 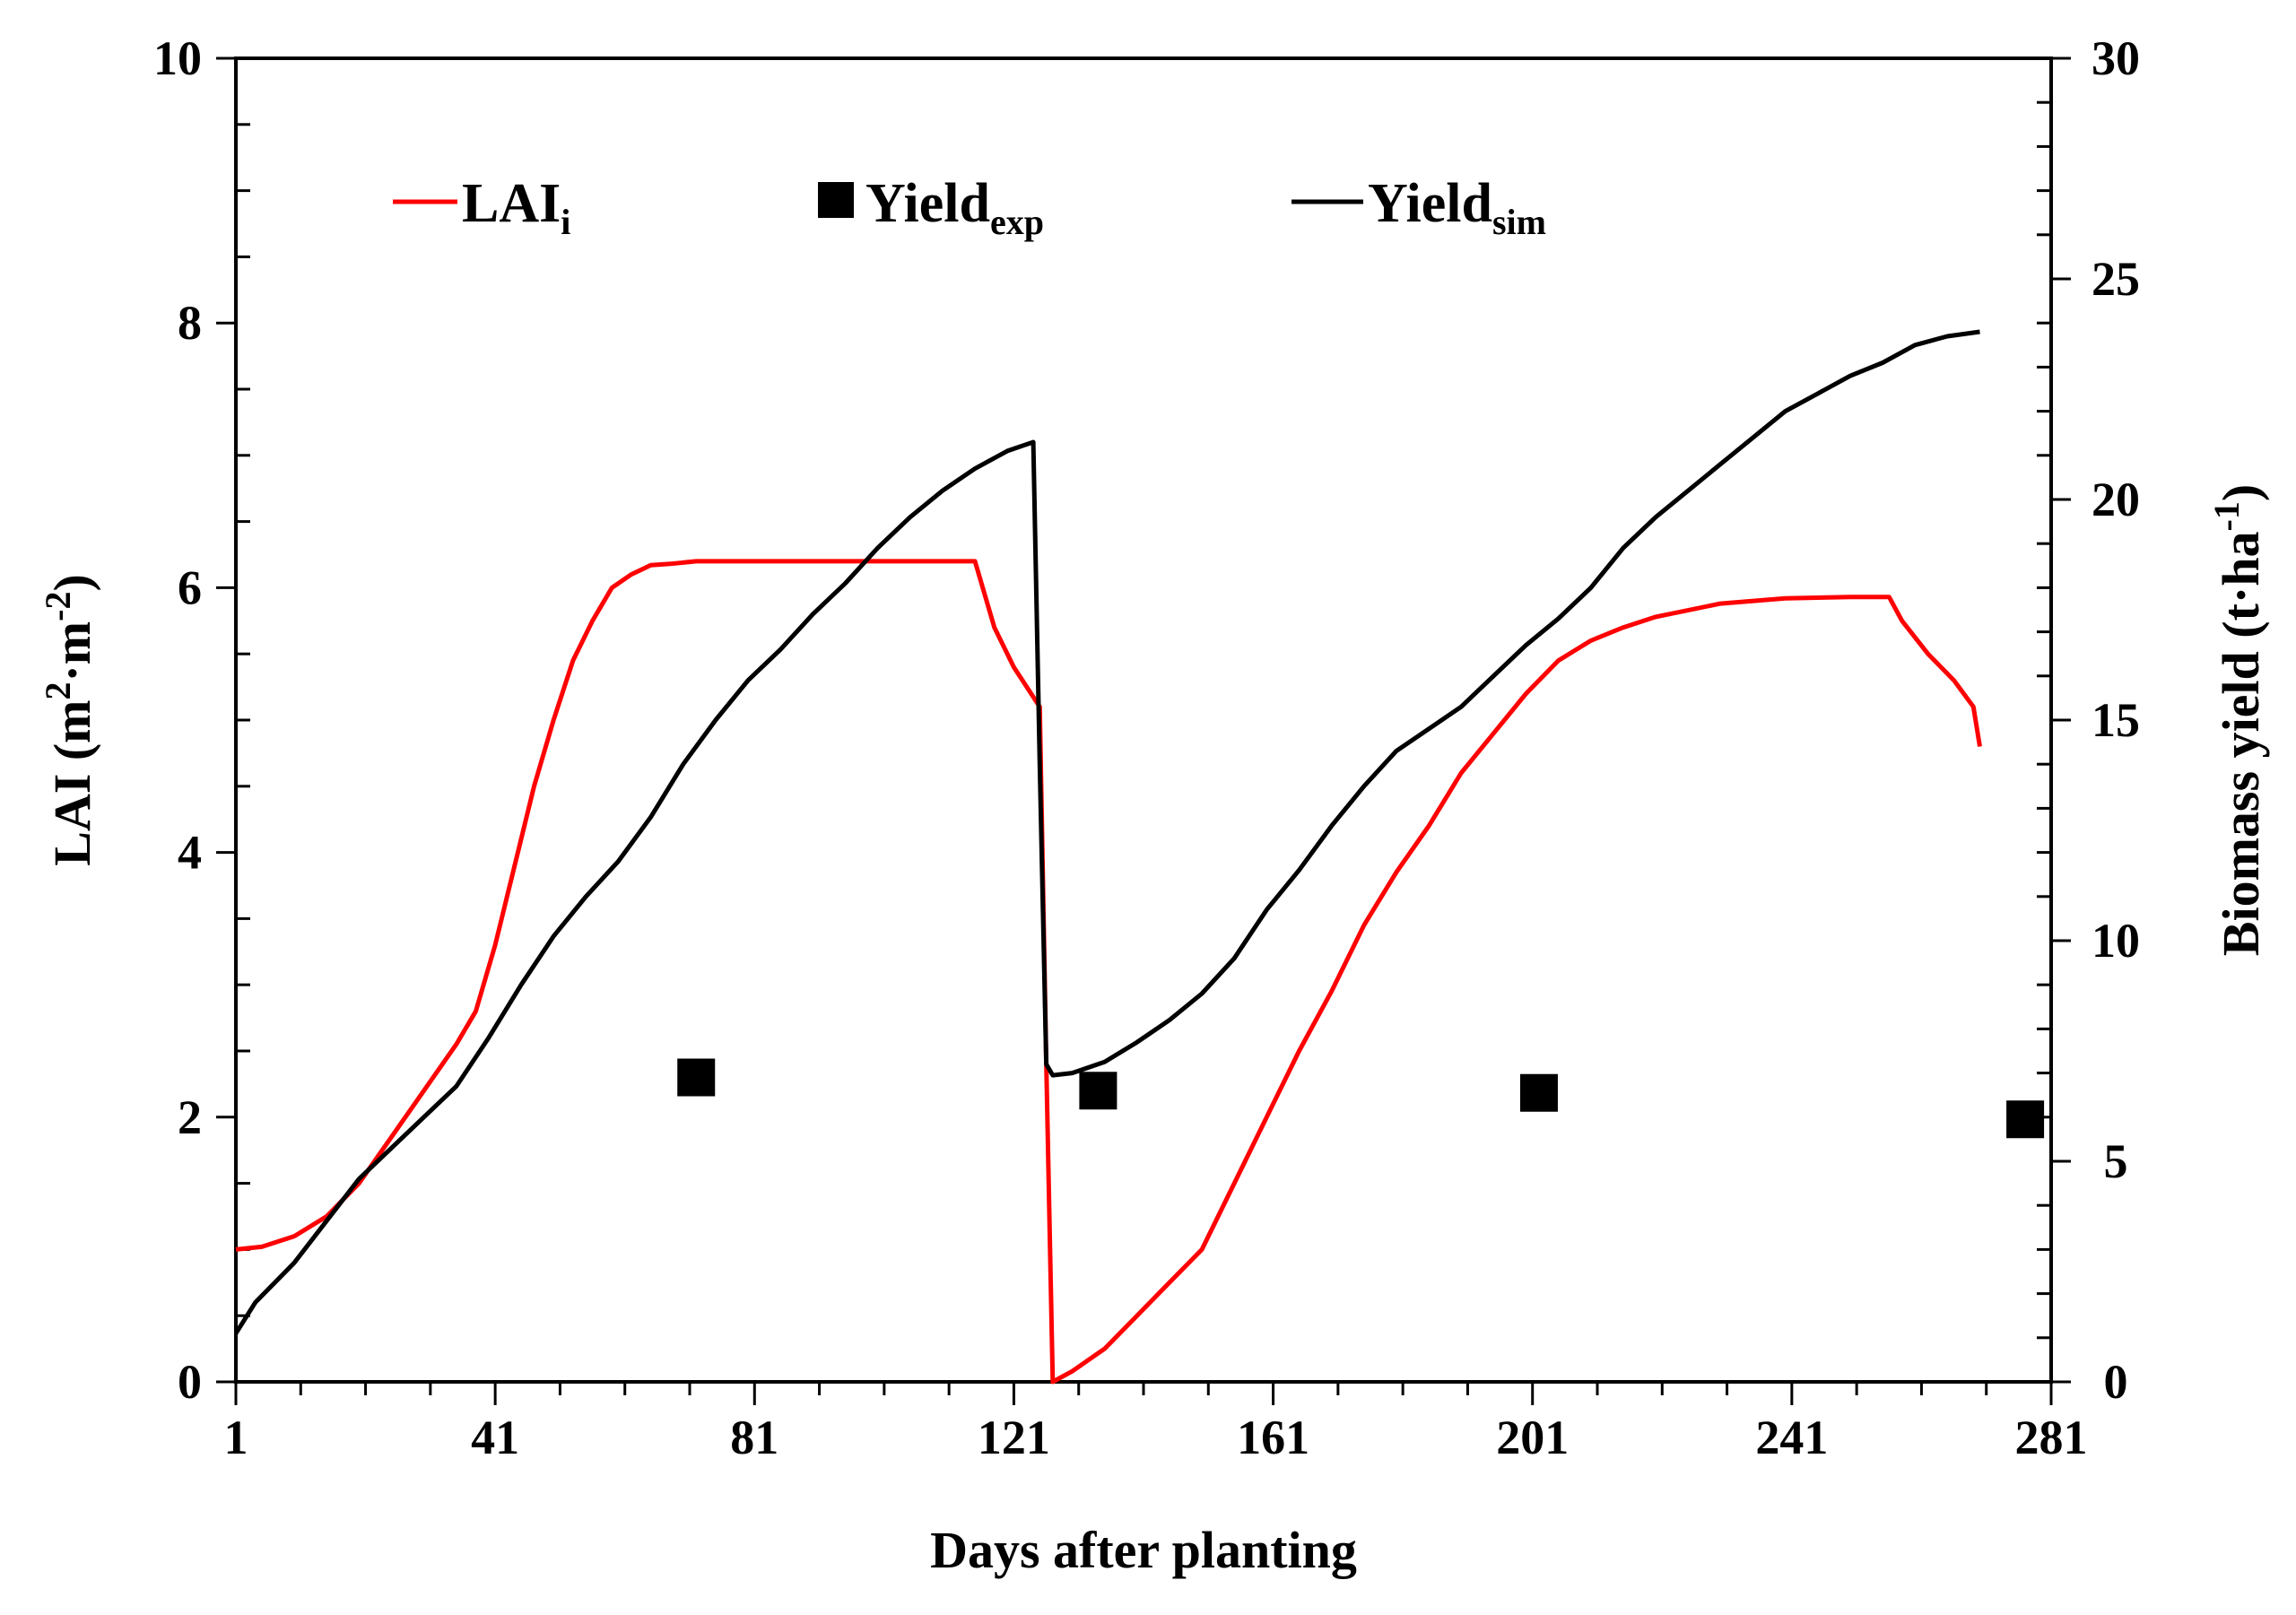 I want to click on y-right-axis-title: Biomass yield (t·ha-1), so click(x=2238, y=720).